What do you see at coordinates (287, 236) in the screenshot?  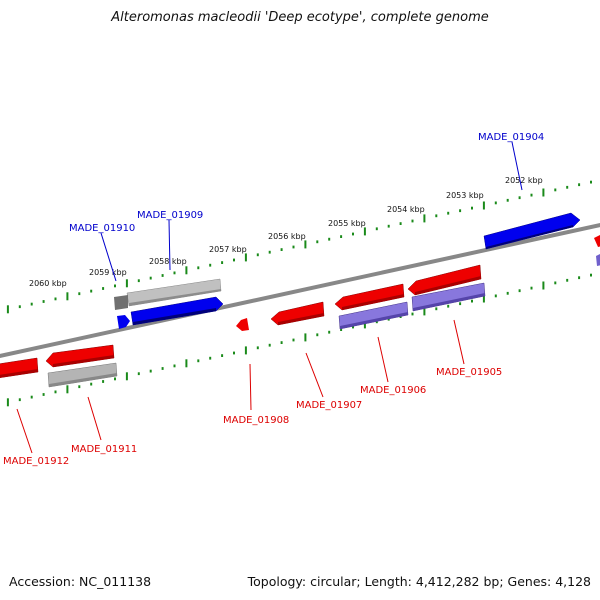 I see `kbp-label-2056: 2056 kbp` at bounding box center [287, 236].